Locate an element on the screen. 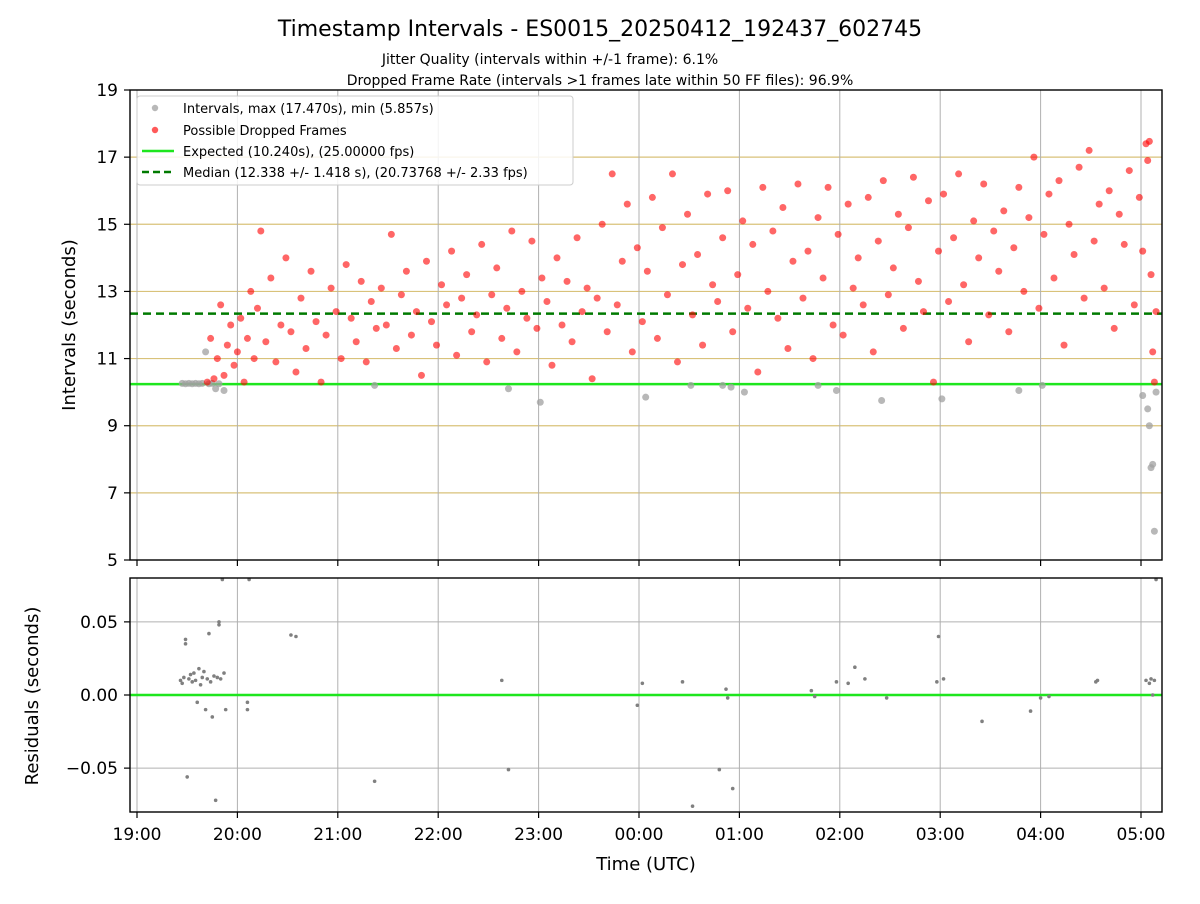 This screenshot has height=904, width=1200. top-y-axis-label: Intervals (seconds) is located at coordinates (69, 325).